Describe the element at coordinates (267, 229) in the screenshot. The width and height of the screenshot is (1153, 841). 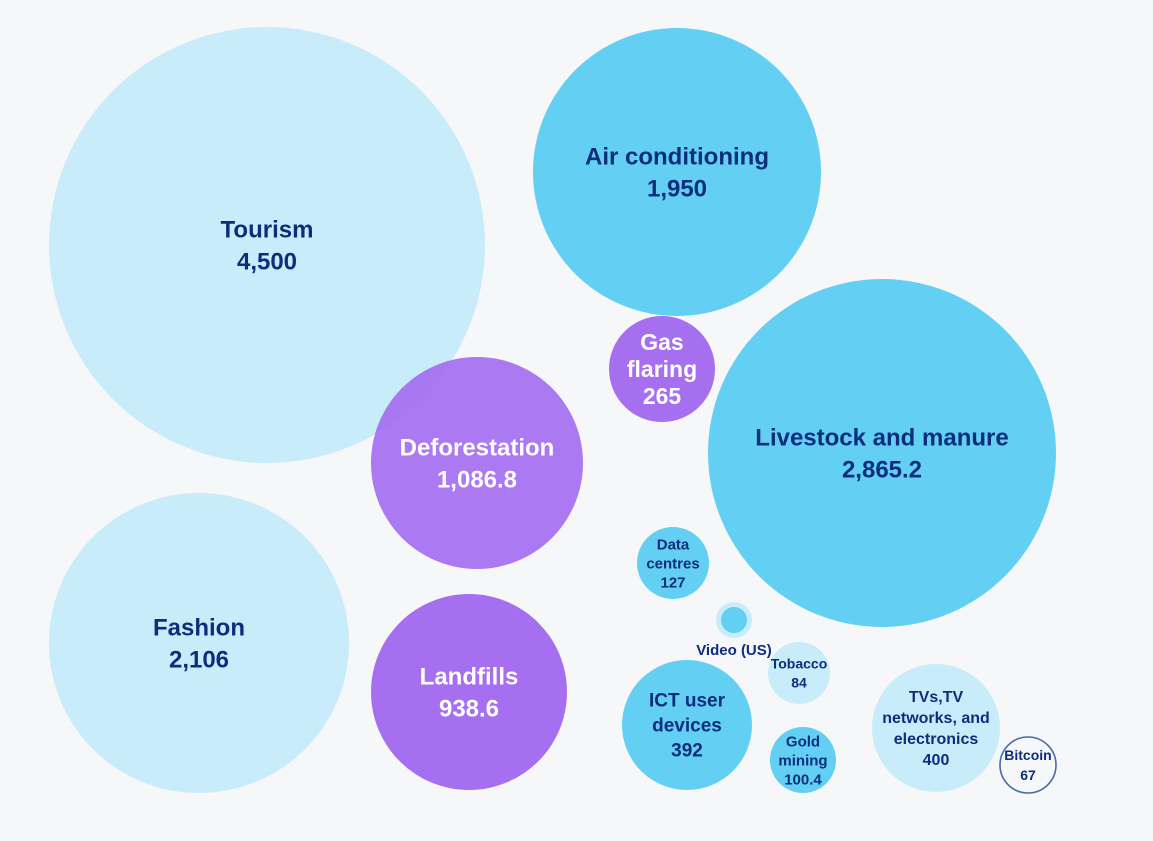
I see `tourism-label: Tourism` at that location.